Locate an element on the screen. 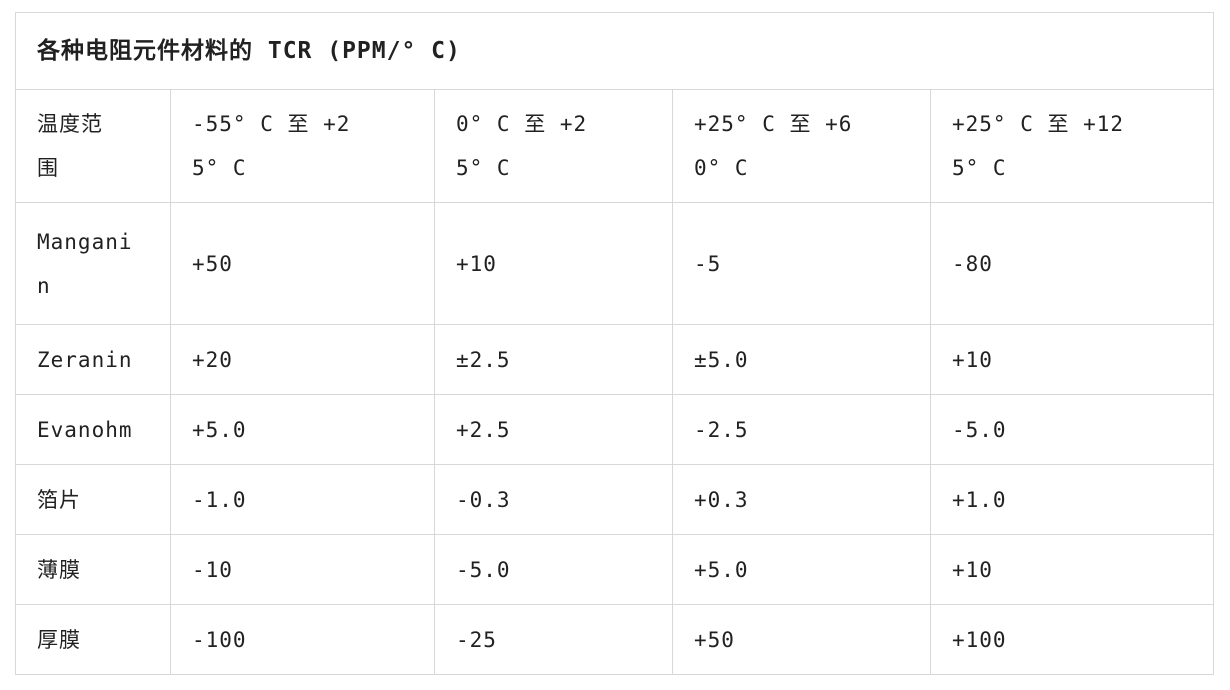 This screenshot has width=1230, height=690. value-cell: -25 is located at coordinates (553, 639).